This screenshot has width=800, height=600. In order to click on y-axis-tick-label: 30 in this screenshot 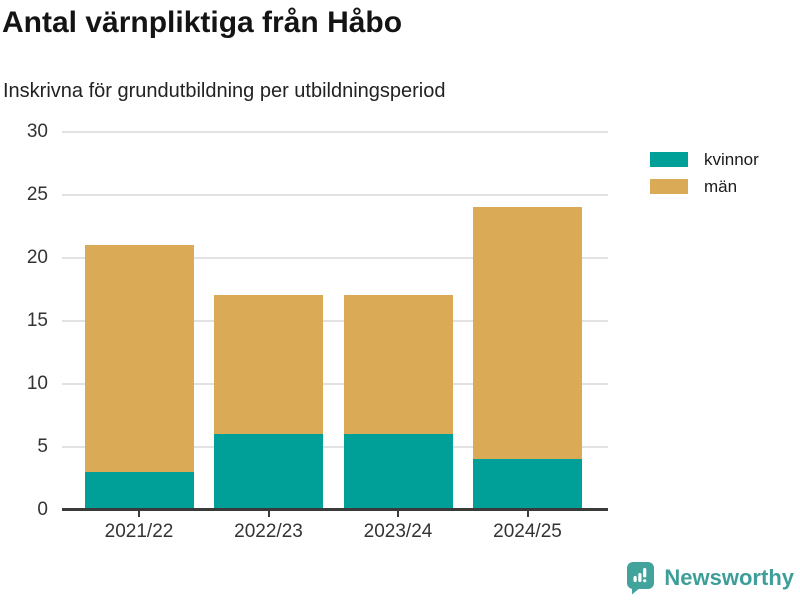, I will do `click(37, 131)`.